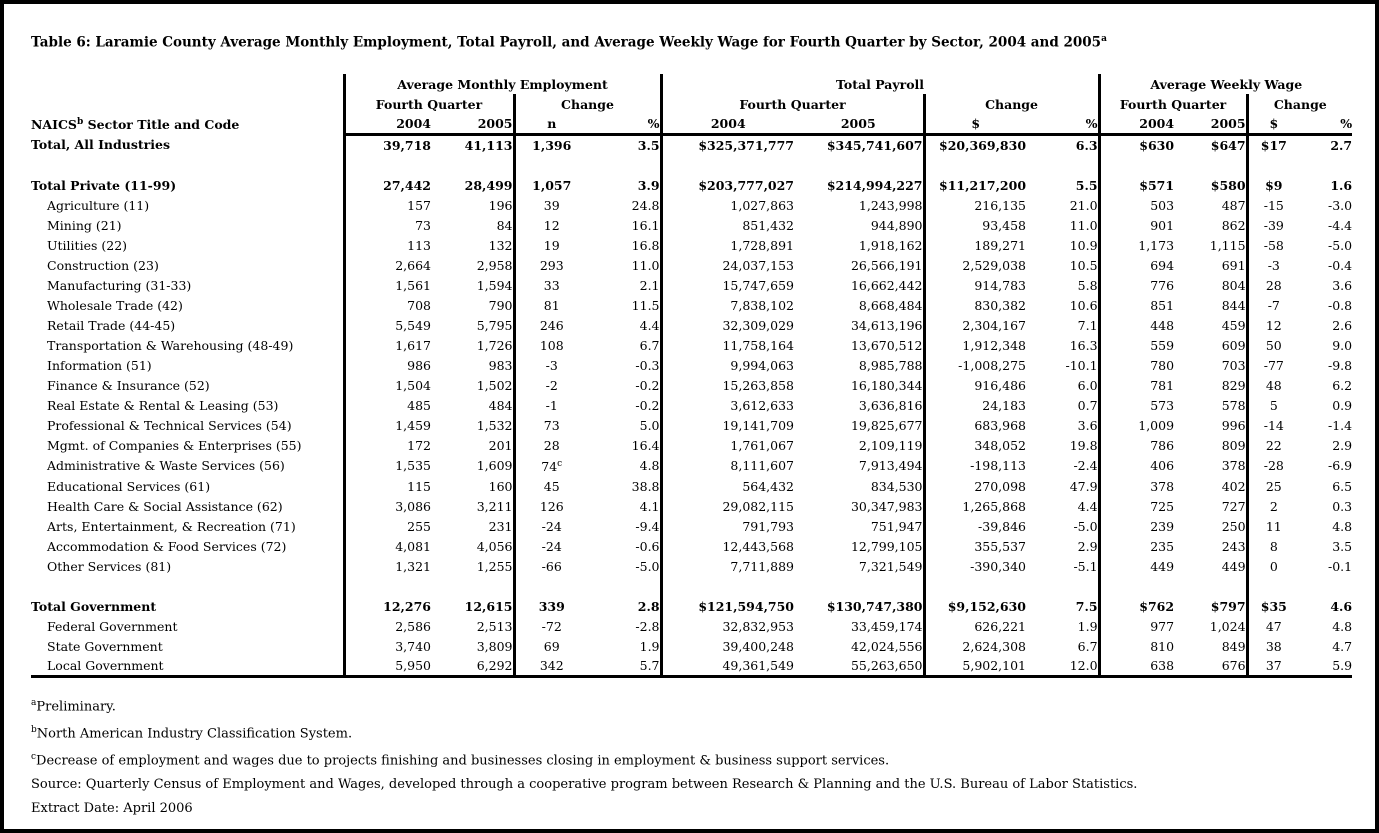 This screenshot has height=833, width=1379. Describe the element at coordinates (550, 486) in the screenshot. I see `value-cell: 45` at that location.